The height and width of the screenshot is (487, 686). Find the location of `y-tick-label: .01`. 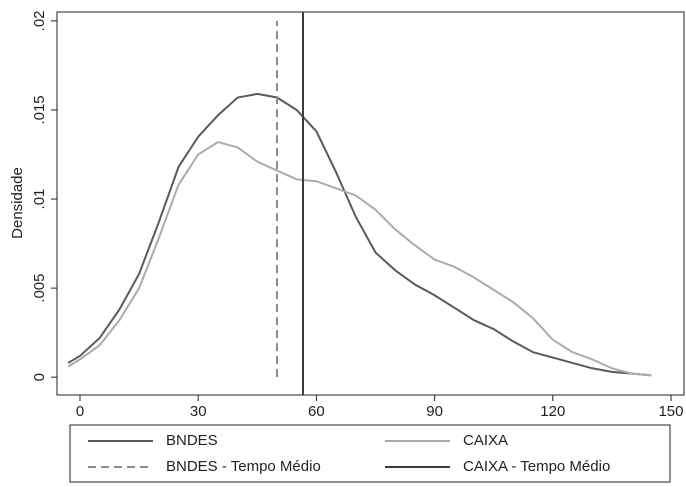

y-tick-label: .01 is located at coordinates (39, 199).